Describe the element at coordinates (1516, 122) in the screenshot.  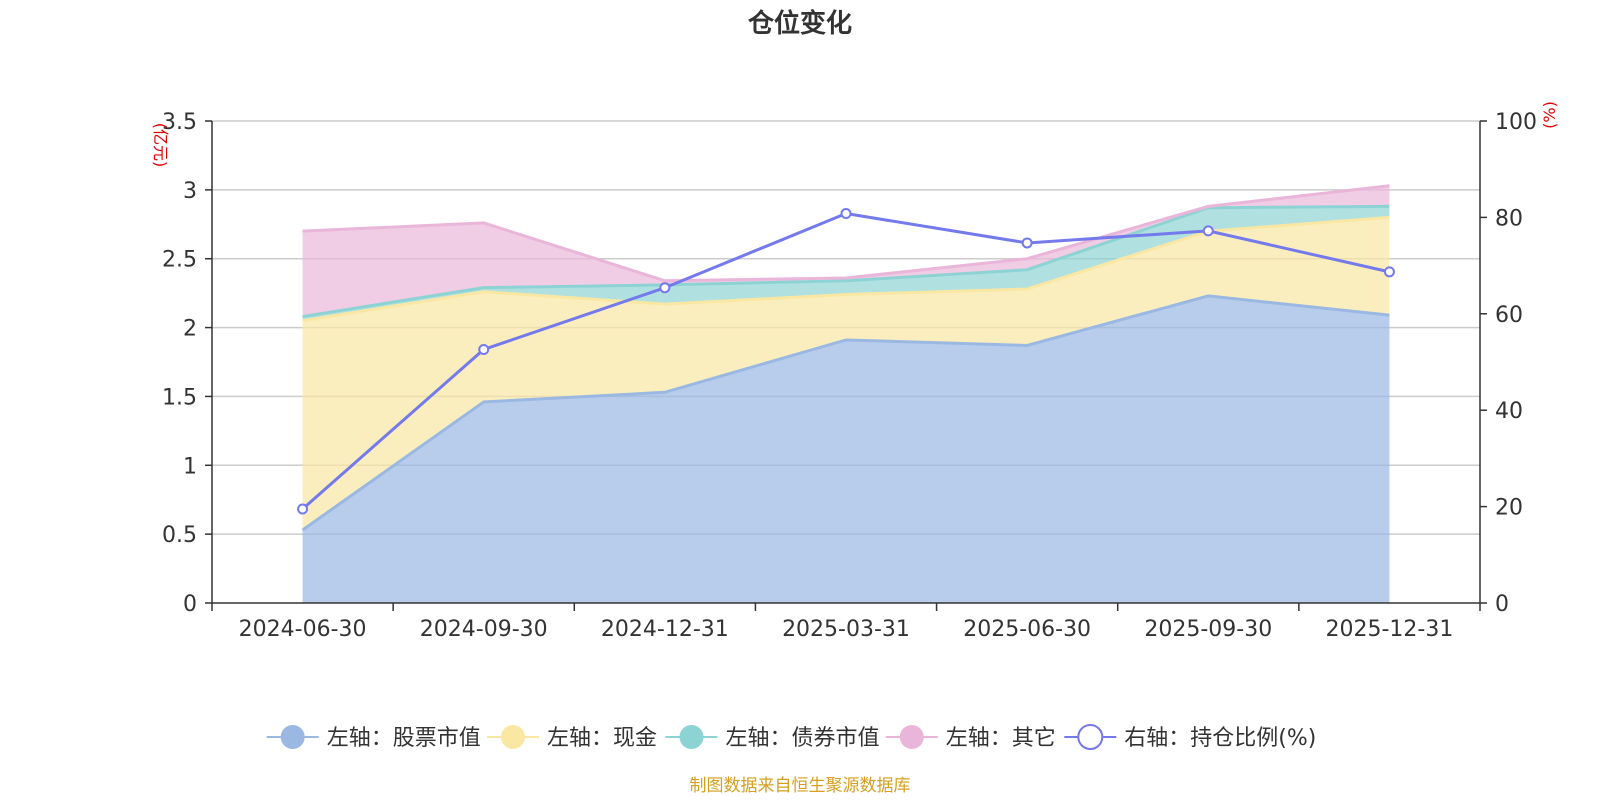
I see `right-tick-label: 100` at that location.